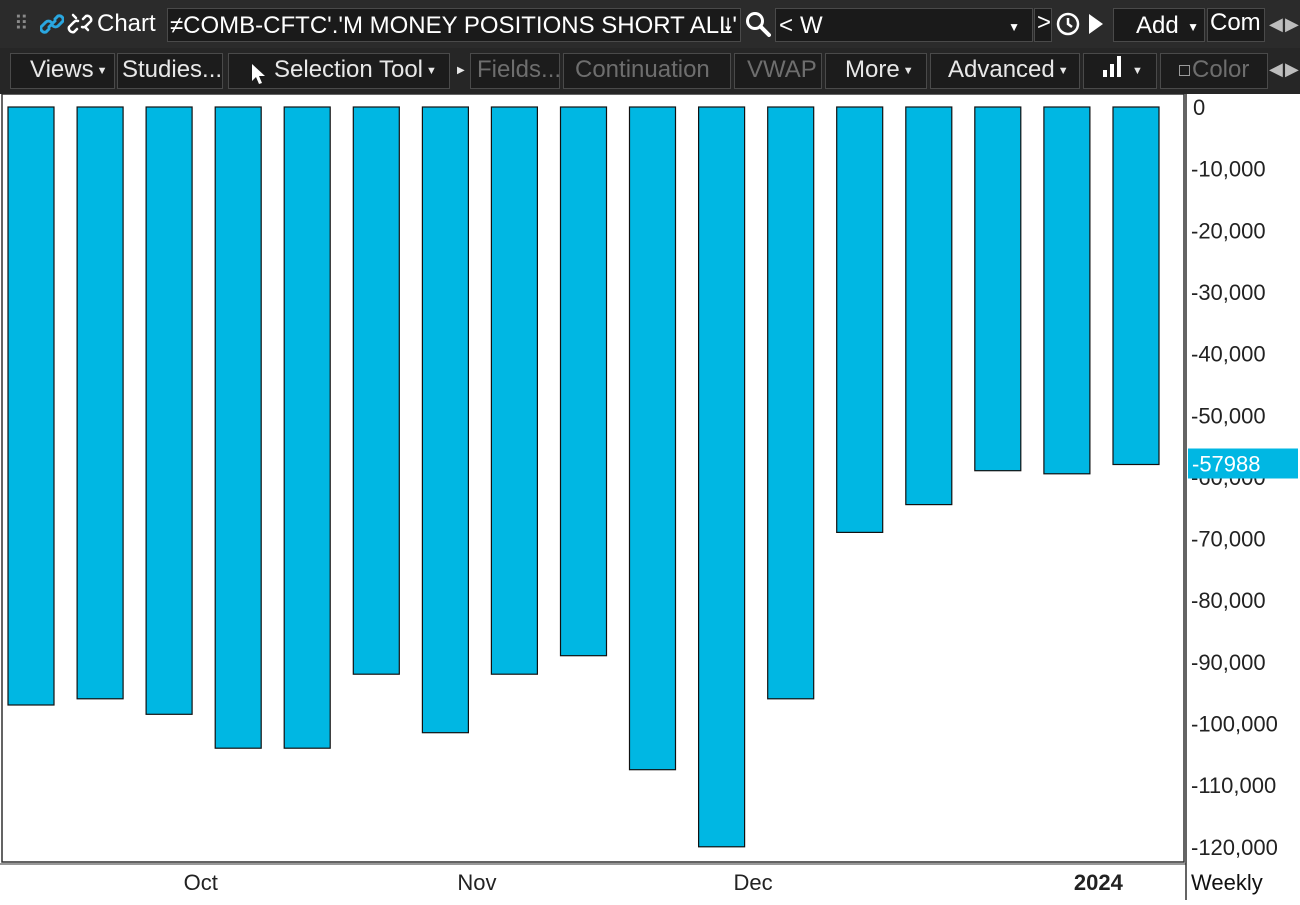 This screenshot has width=1300, height=905. I want to click on continuation-button: Continuation, so click(647, 71).